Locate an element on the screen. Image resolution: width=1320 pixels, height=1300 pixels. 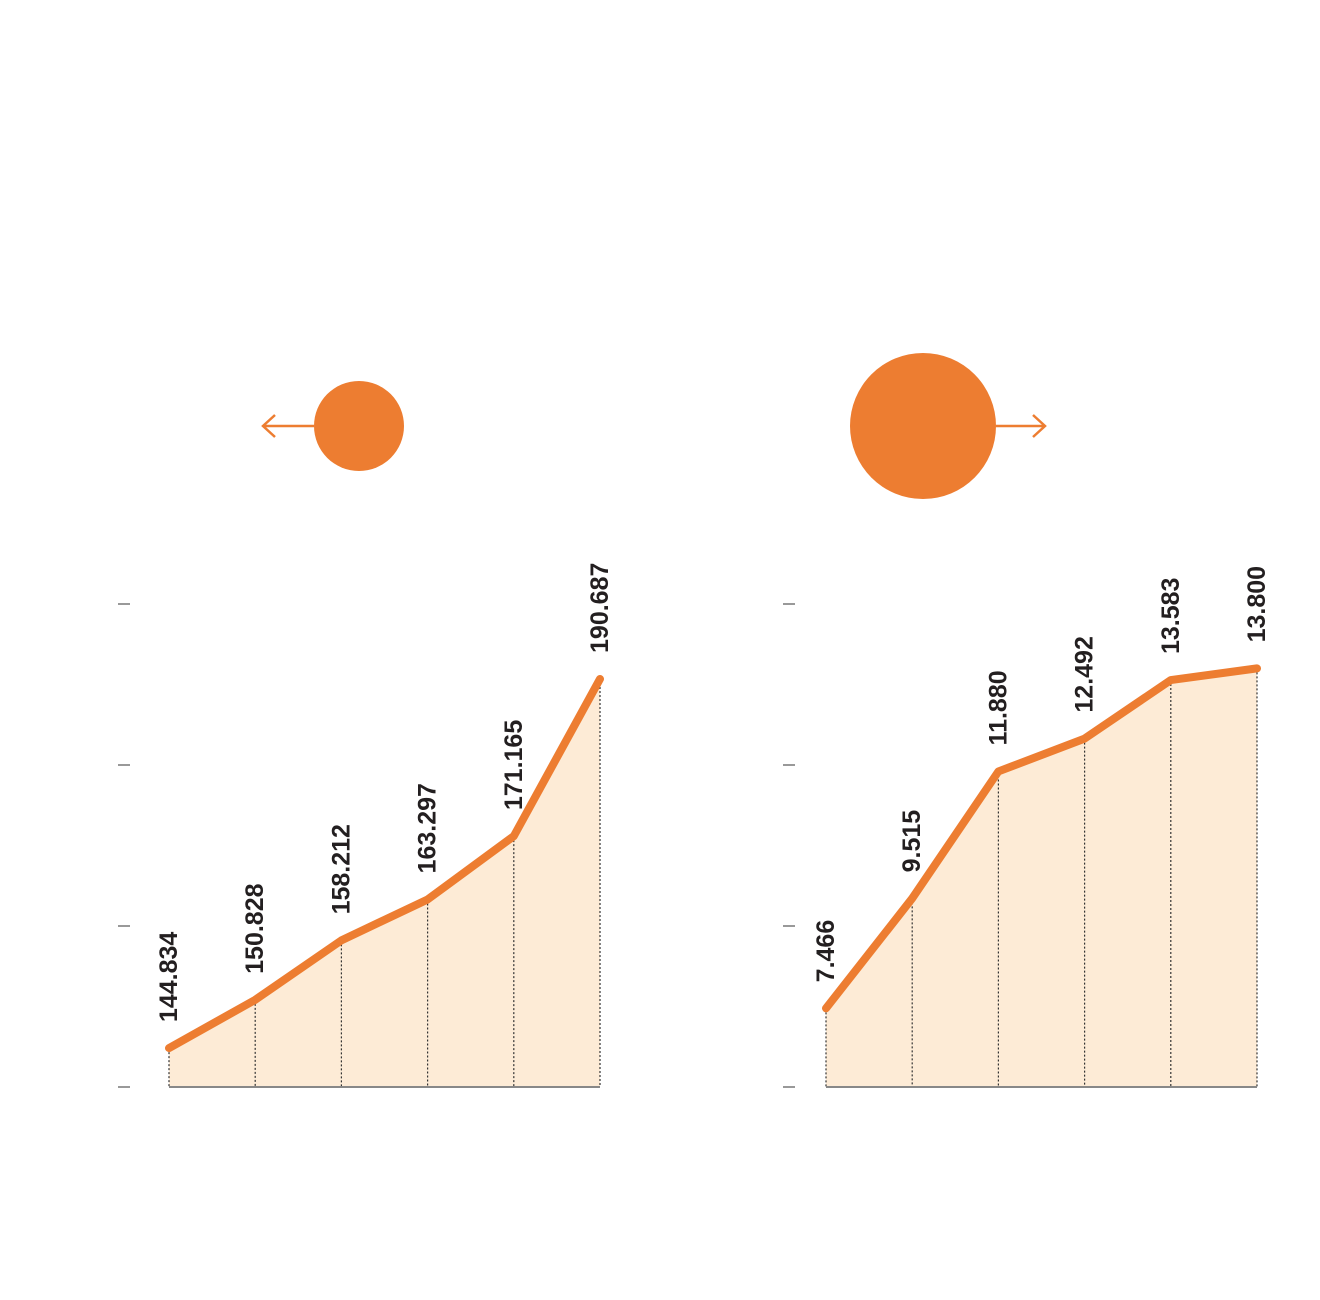
value-label: 12.492 is located at coordinates (1085, 674).